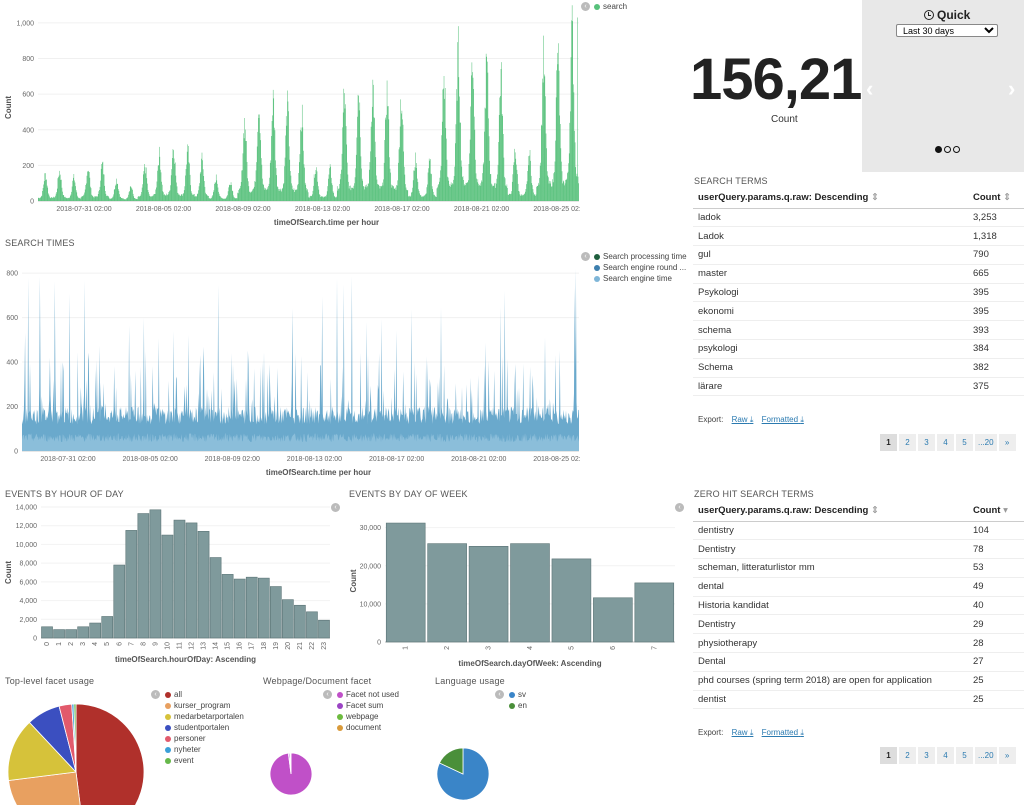 The width and height of the screenshot is (1024, 805). What do you see at coordinates (830, 330) in the screenshot?
I see `term-cell: schema` at bounding box center [830, 330].